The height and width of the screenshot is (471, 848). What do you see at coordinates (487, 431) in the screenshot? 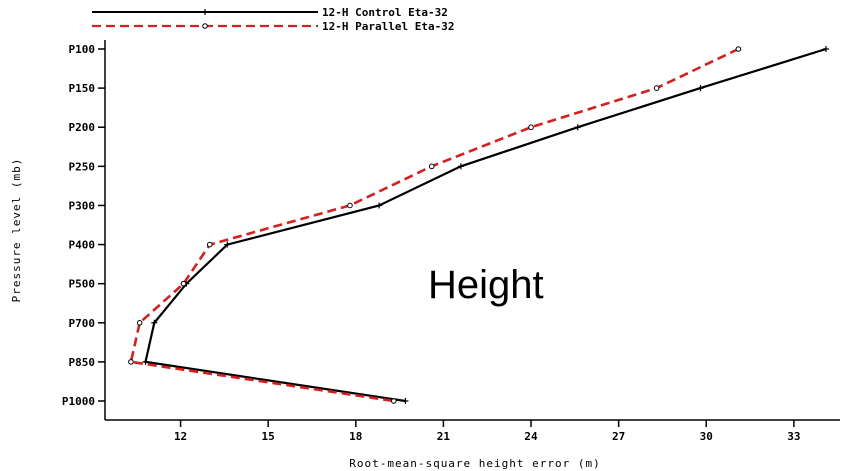
I see `x-ticks: 12 15 18 21 24 27 30 33` at bounding box center [487, 431].